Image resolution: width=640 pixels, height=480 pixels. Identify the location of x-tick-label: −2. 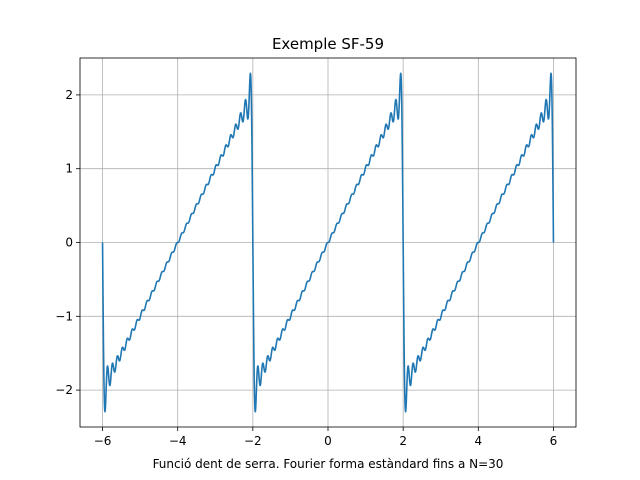
(253, 441).